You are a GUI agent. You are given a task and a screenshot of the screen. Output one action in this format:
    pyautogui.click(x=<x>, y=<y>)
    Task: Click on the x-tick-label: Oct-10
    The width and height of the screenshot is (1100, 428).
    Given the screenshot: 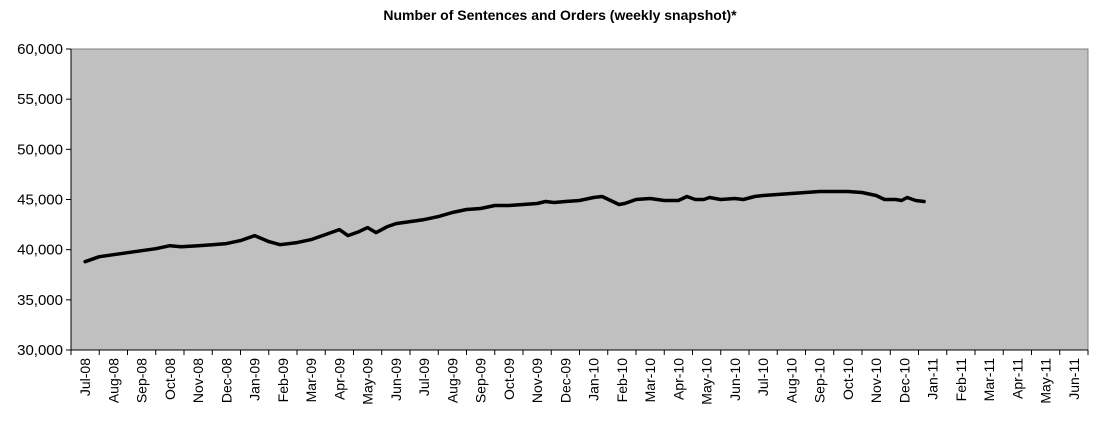 What is the action you would take?
    pyautogui.click(x=848, y=379)
    